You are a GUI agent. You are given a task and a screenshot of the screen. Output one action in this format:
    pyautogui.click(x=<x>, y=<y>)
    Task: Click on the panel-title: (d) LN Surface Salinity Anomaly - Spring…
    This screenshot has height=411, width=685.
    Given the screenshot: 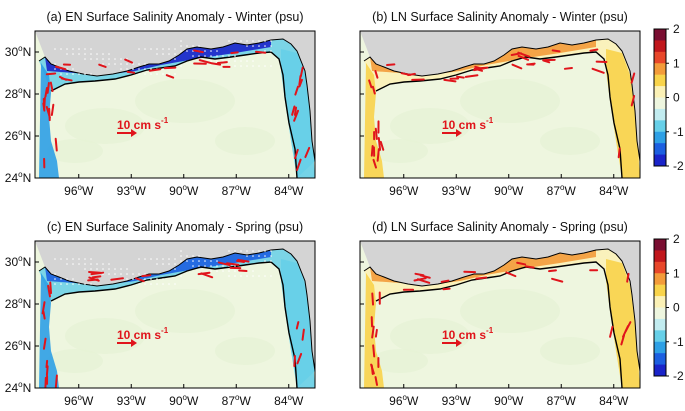 What is the action you would take?
    pyautogui.click(x=500, y=227)
    